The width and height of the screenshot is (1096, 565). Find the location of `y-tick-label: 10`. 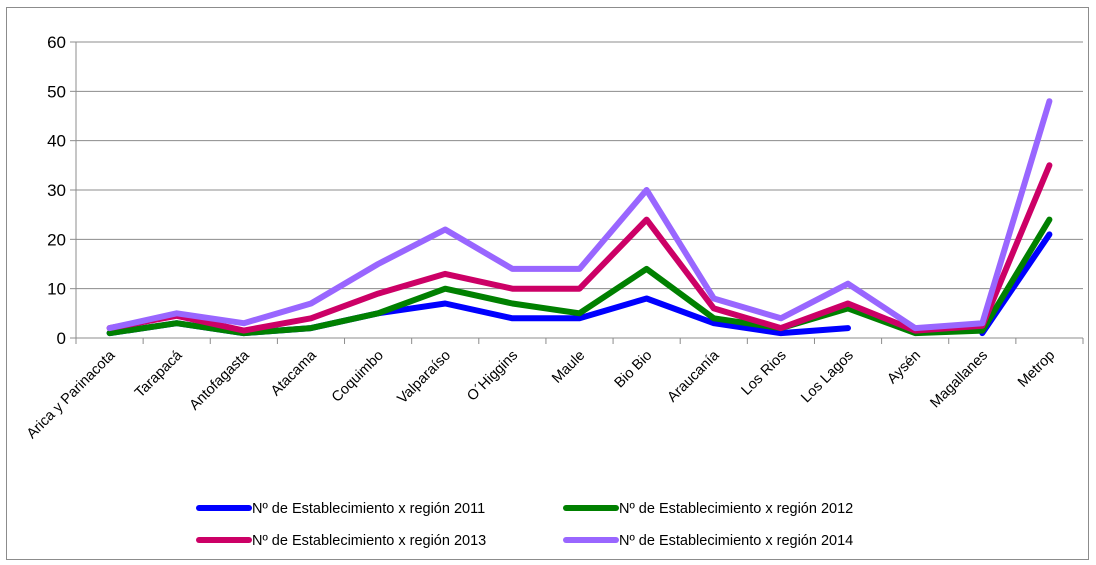

y-tick-label: 10 is located at coordinates (56, 289).